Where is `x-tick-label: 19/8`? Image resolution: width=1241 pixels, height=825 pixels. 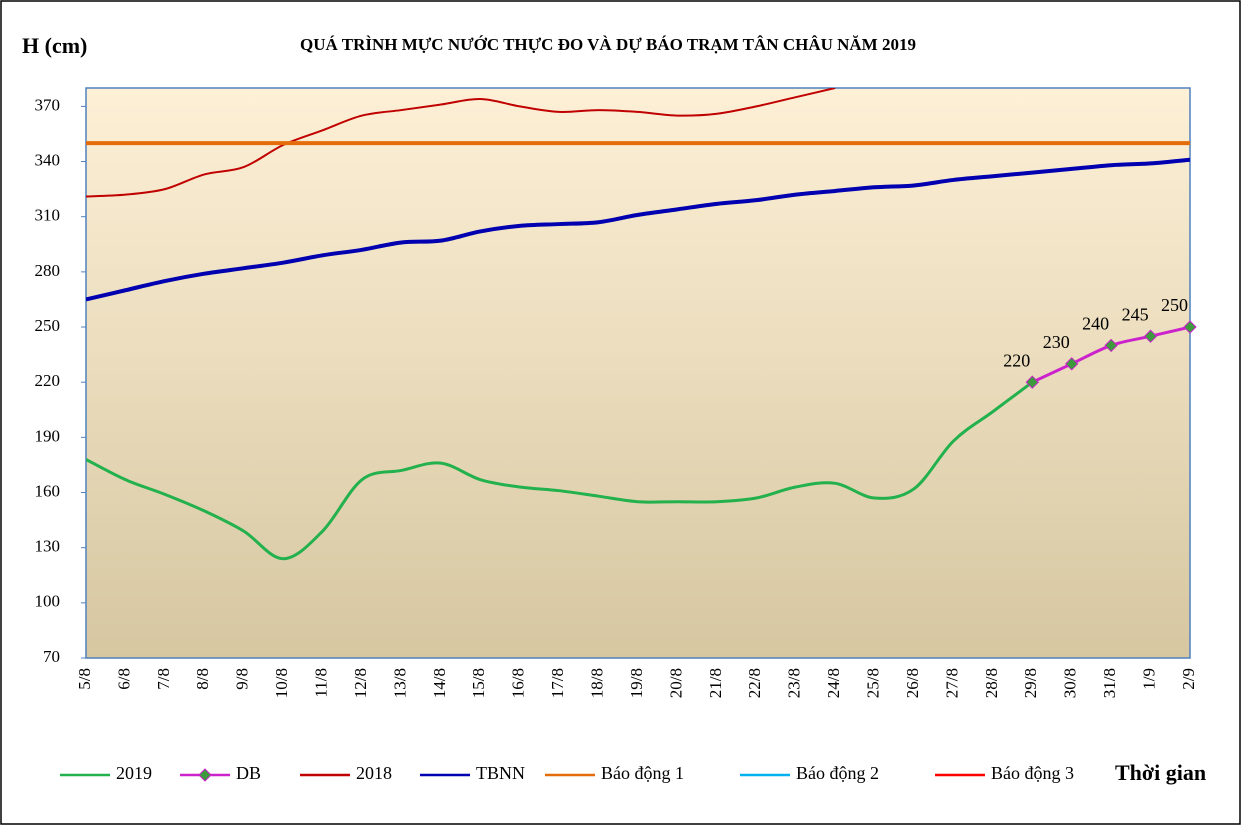
x-tick-label: 19/8 is located at coordinates (636, 683).